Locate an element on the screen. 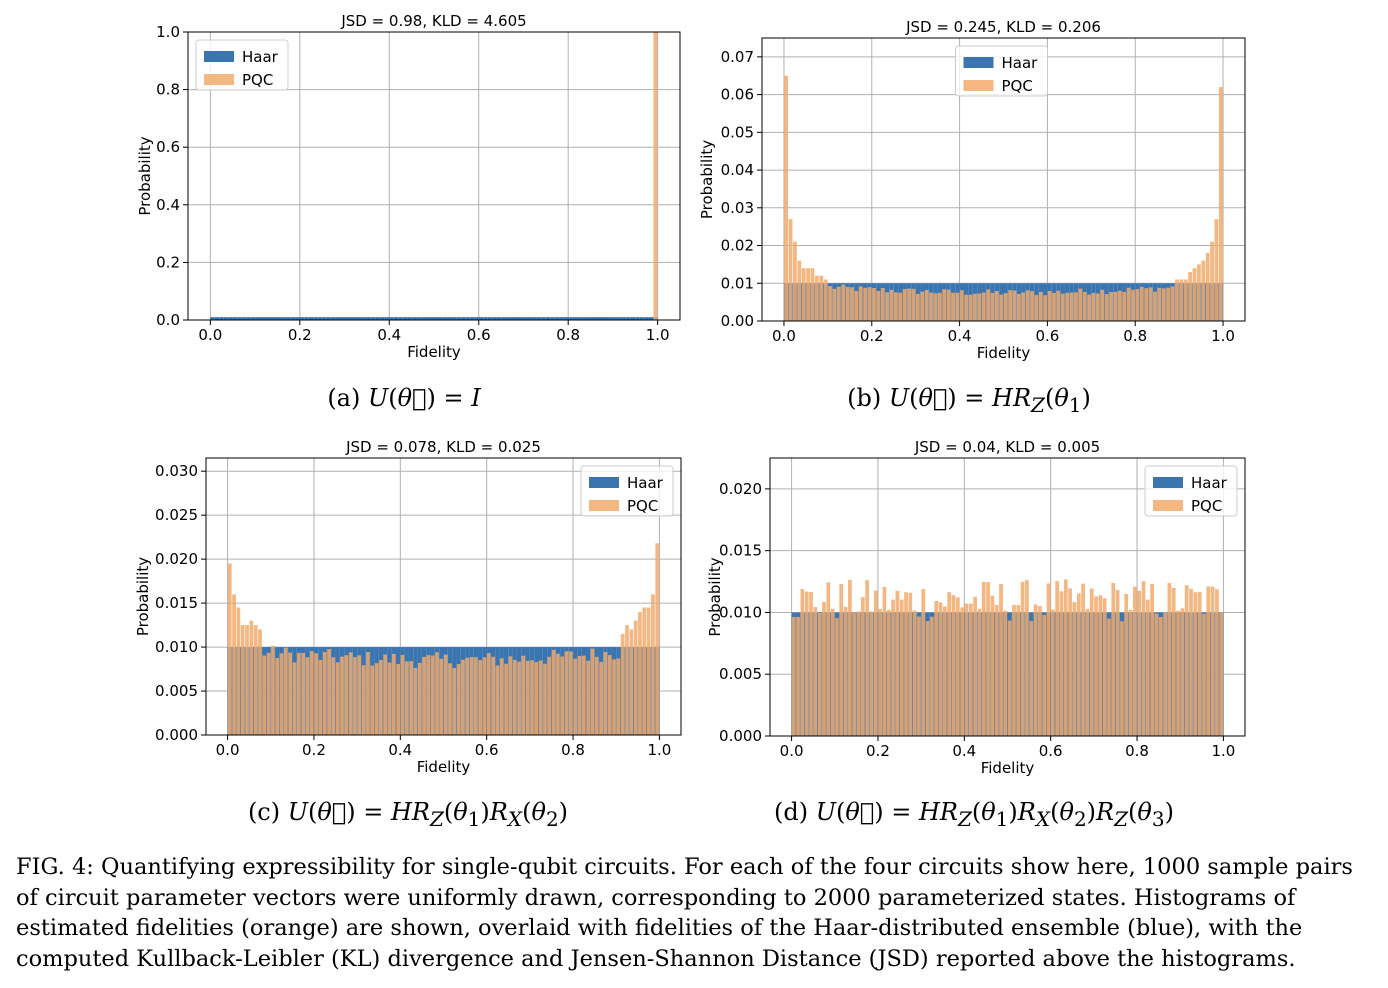 Image resolution: width=1388 pixels, height=988 pixels. x-tick-label: 1.0 is located at coordinates (659, 750).